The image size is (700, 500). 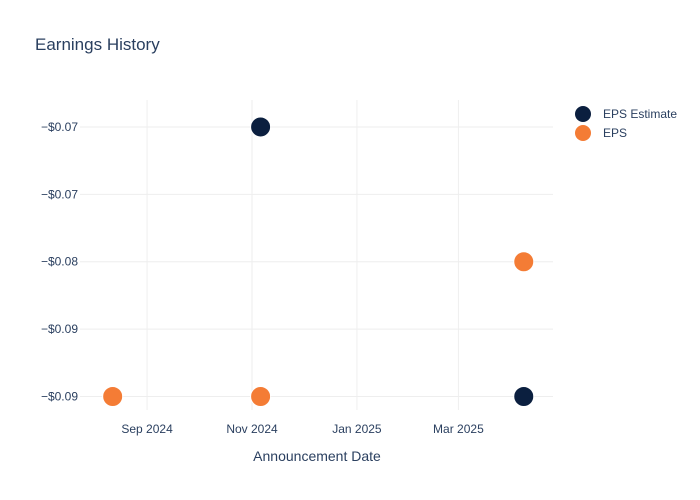 What do you see at coordinates (302, 429) in the screenshot?
I see `x-axis: Sep 2024 Nov 2024 Jan 2025 Mar 2025` at bounding box center [302, 429].